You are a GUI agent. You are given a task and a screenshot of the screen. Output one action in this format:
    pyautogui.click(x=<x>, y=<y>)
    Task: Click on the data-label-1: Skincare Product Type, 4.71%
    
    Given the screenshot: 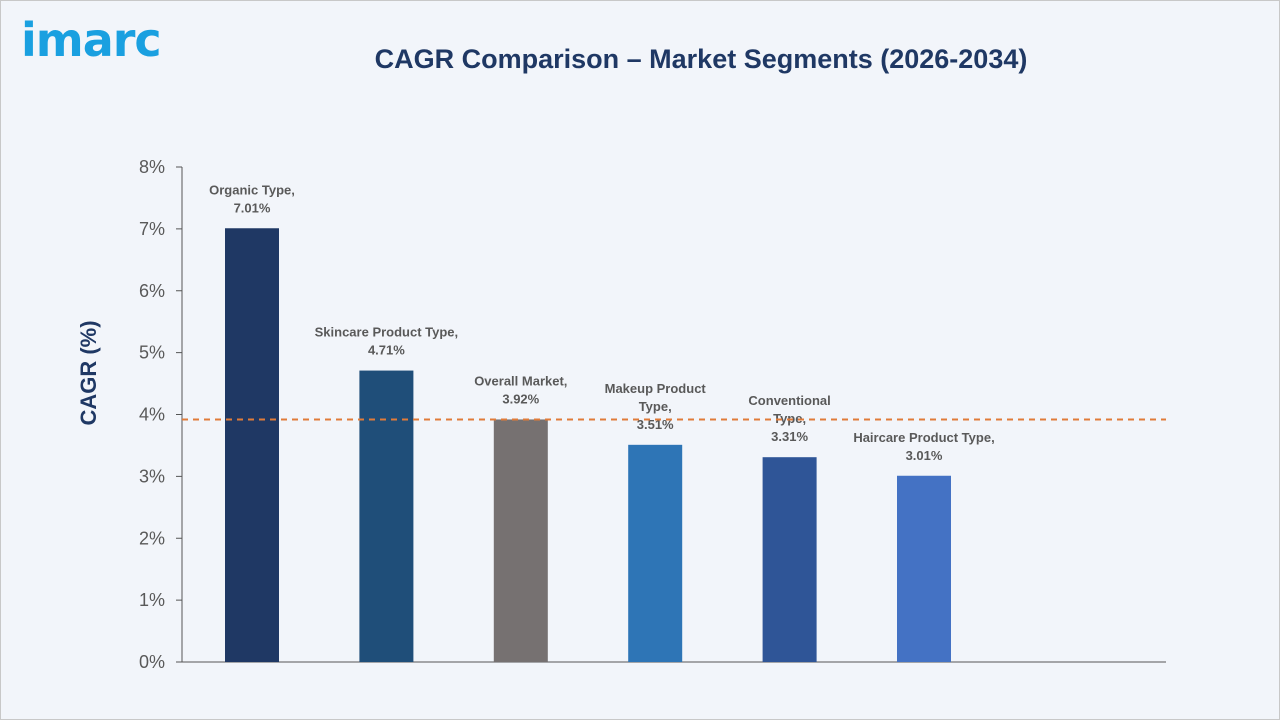 What is the action you would take?
    pyautogui.click(x=387, y=341)
    